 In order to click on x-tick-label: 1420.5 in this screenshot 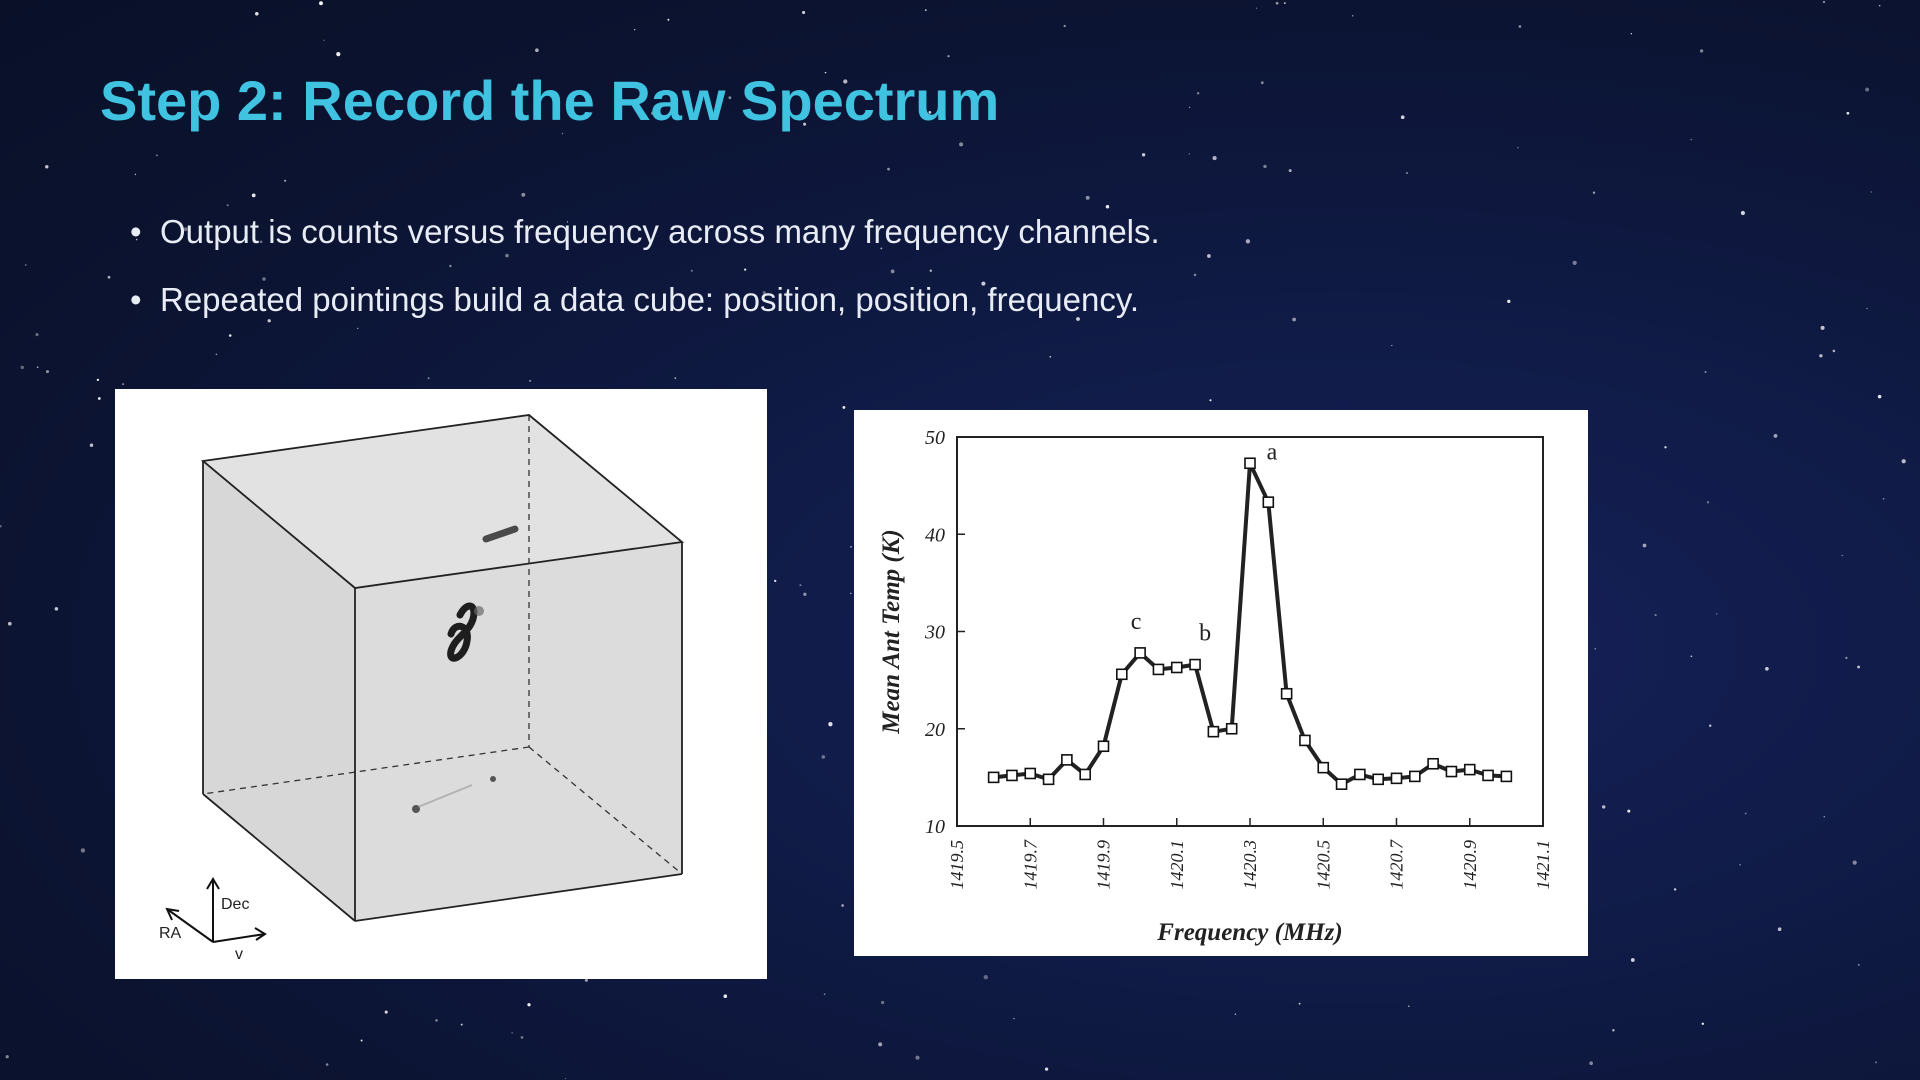, I will do `click(1323, 865)`.